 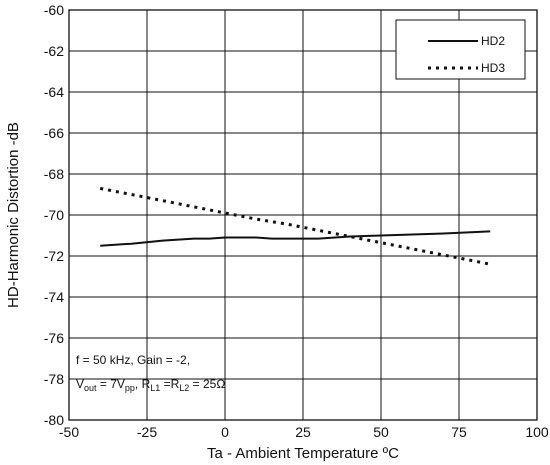 What do you see at coordinates (147, 432) in the screenshot?
I see `x-tick-label: -25` at bounding box center [147, 432].